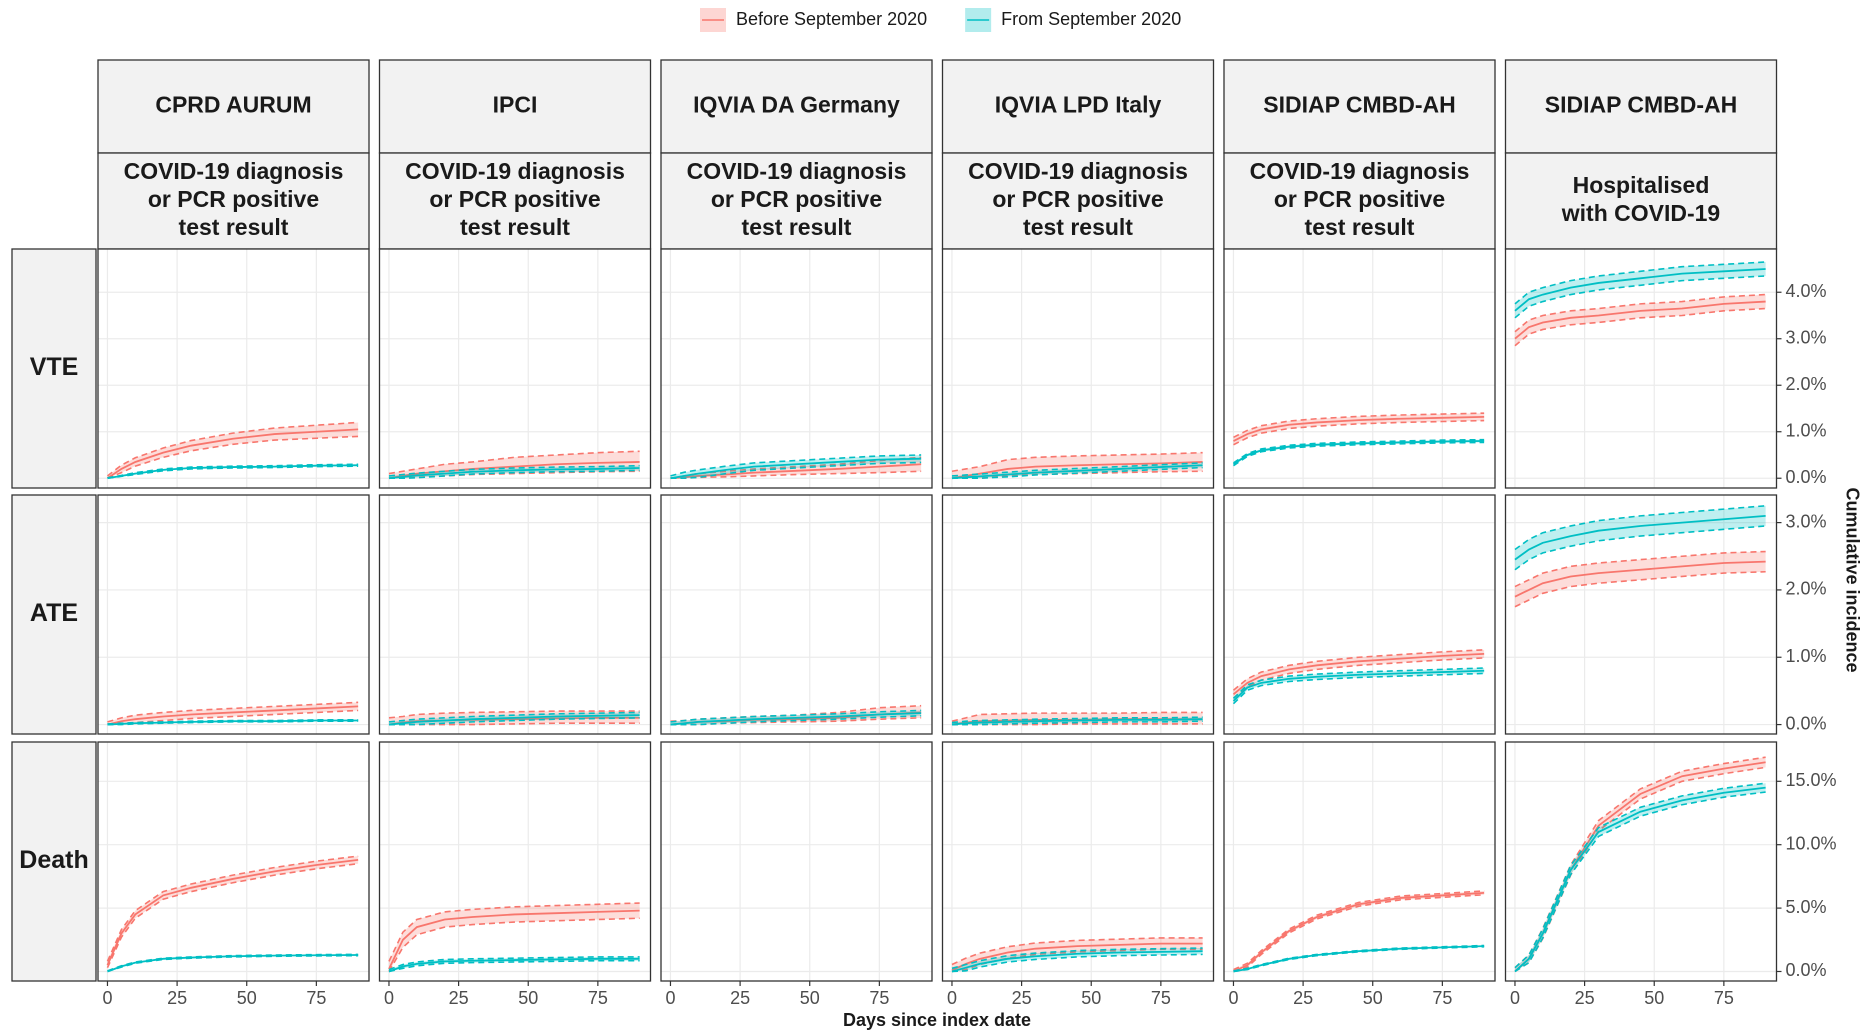  I want to click on legend-label: Before September 2020, so click(831, 19).